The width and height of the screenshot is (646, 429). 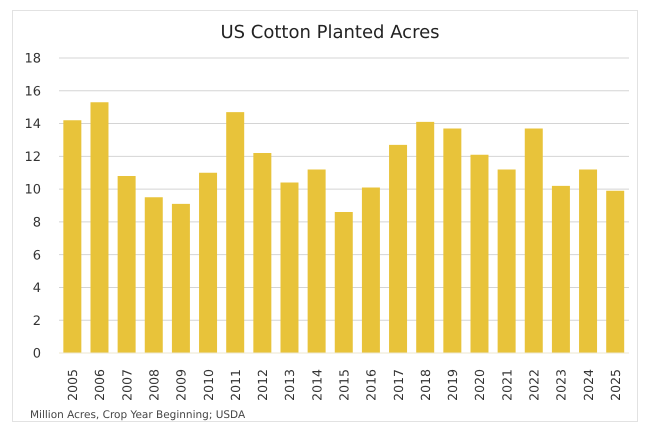 What do you see at coordinates (32, 124) in the screenshot?
I see `y-tick-label: 14` at bounding box center [32, 124].